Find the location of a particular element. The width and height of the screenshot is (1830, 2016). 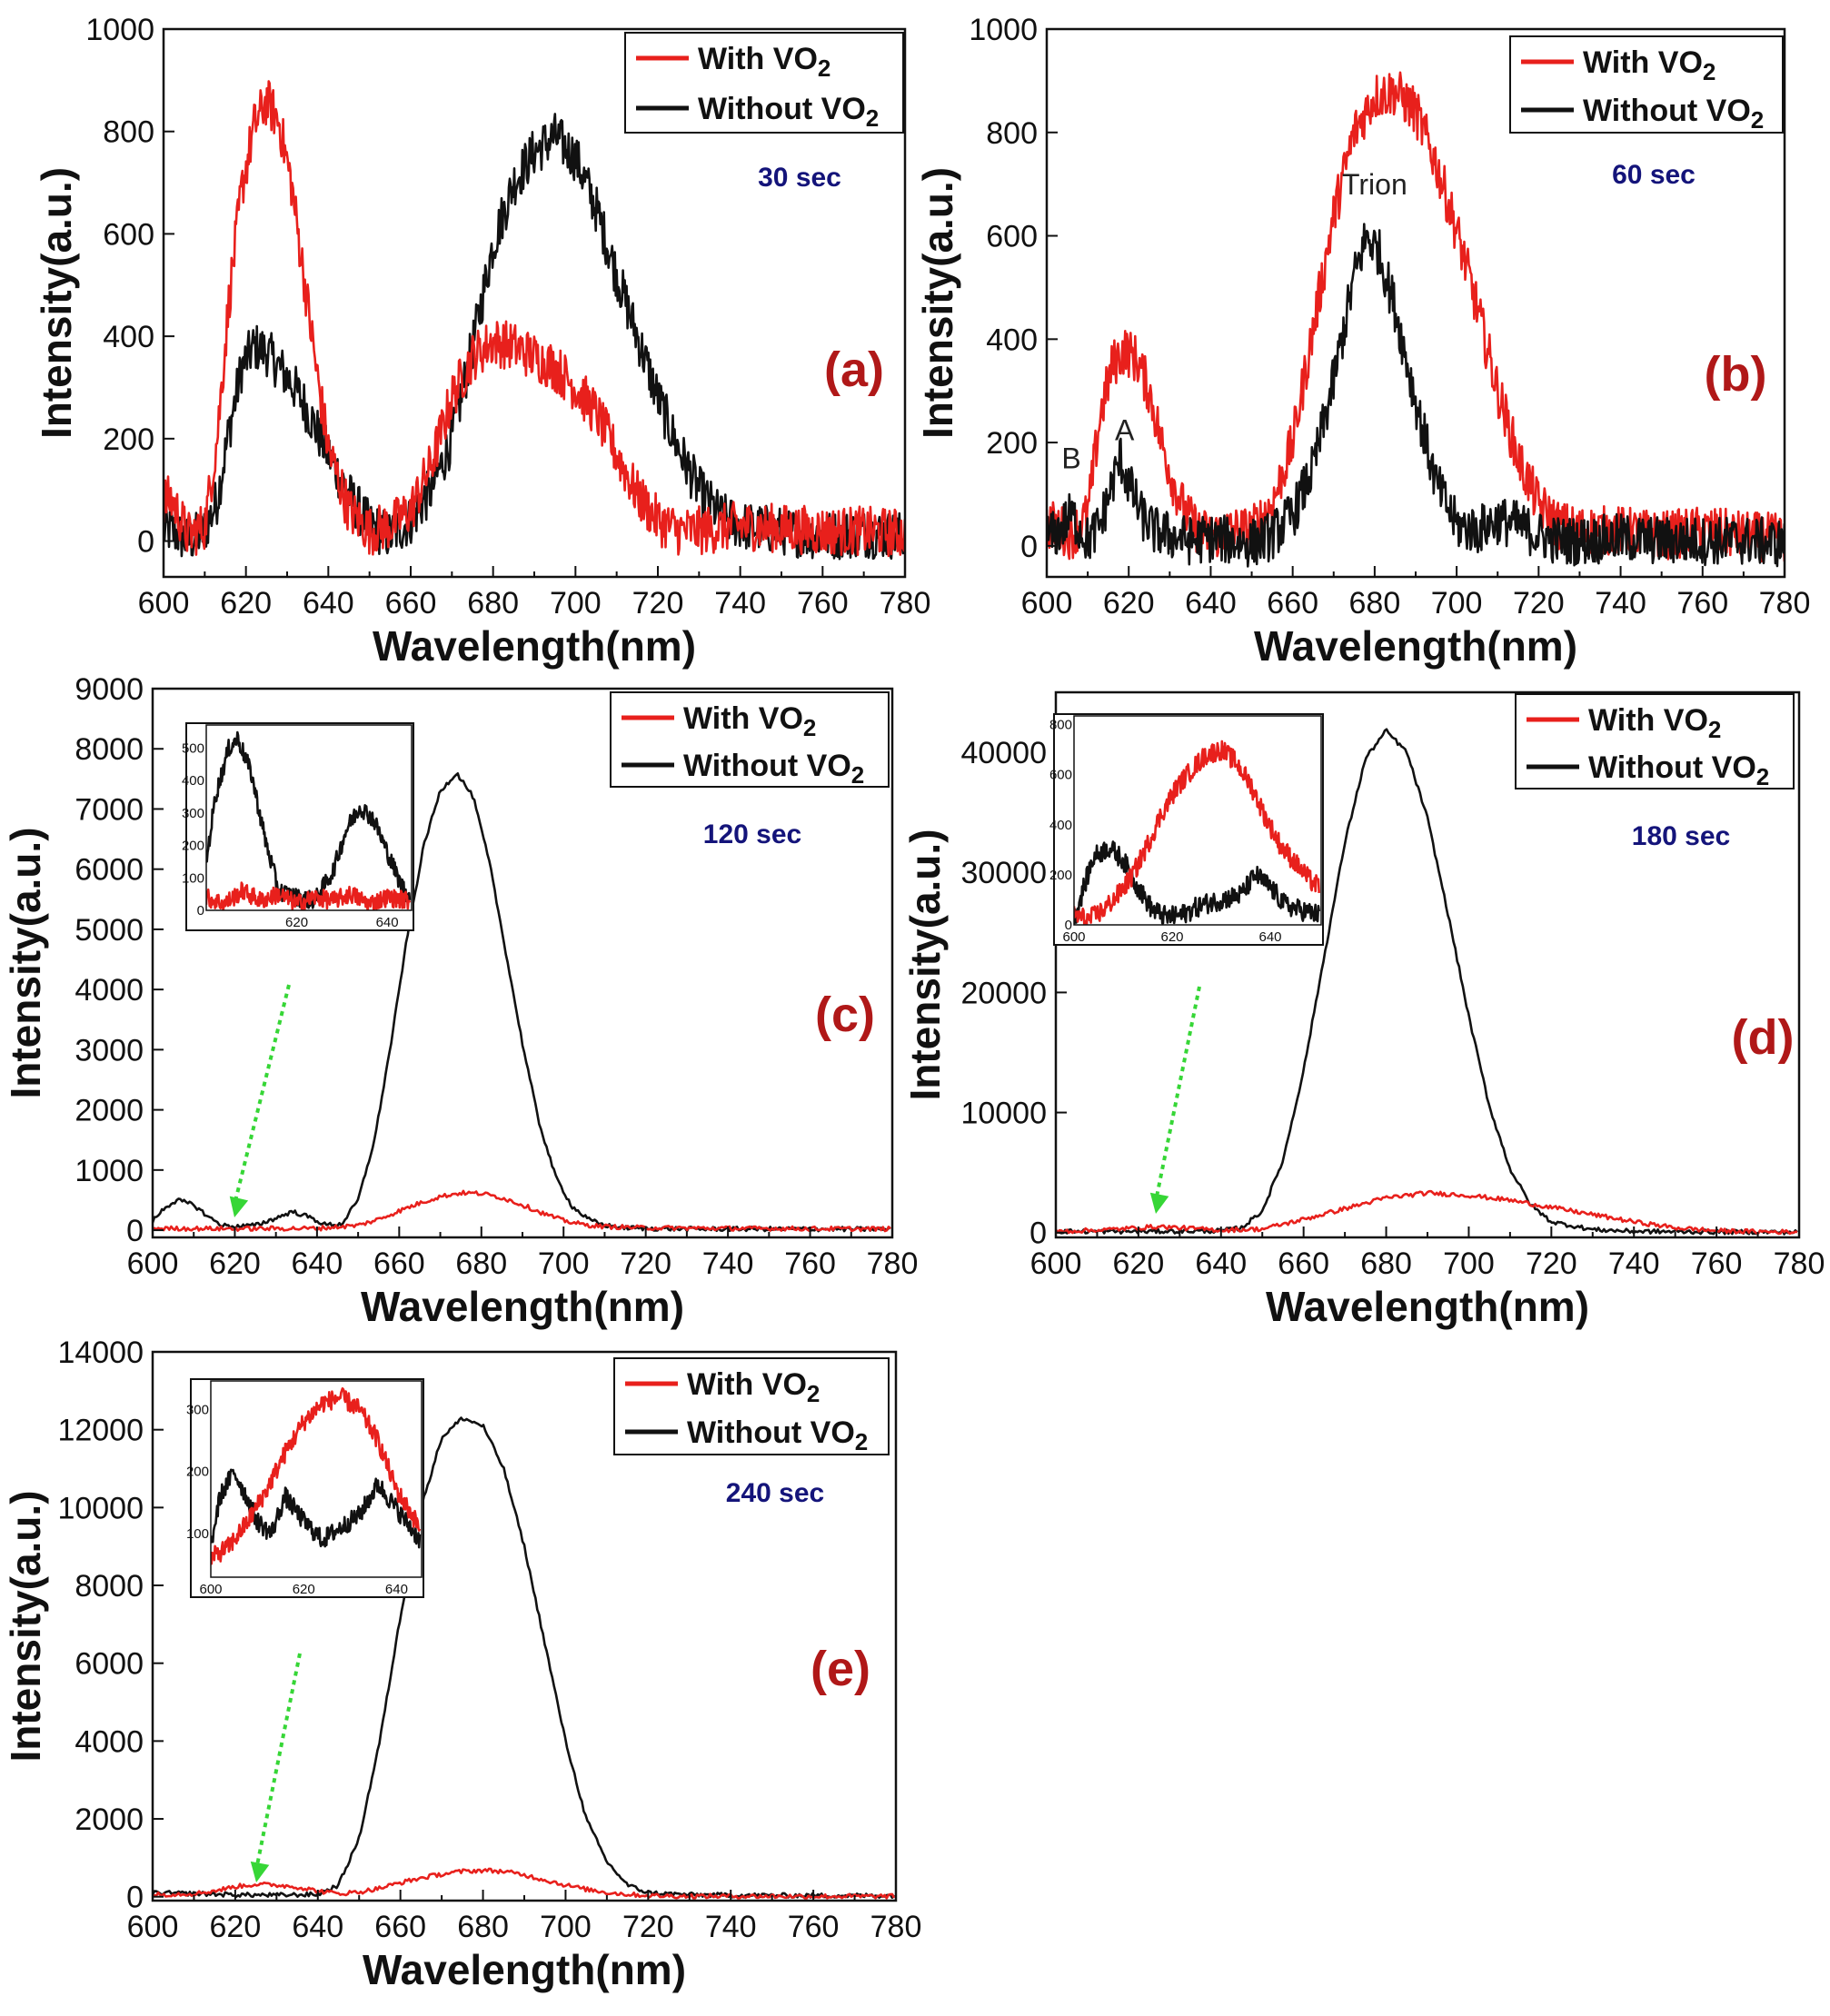

y-tick-label: 600 is located at coordinates (128, 234).